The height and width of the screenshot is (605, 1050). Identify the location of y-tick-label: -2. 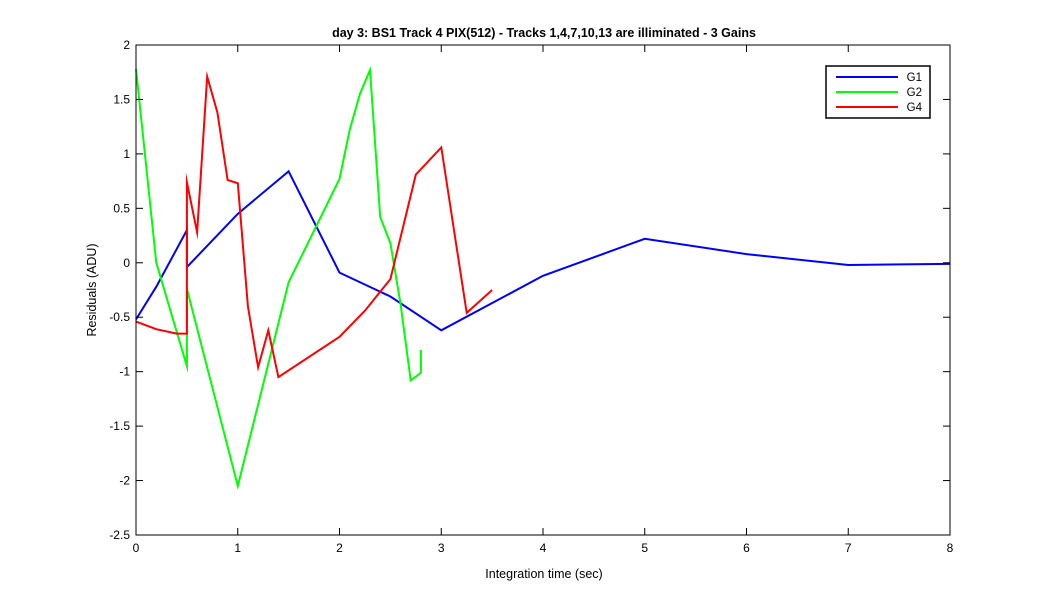
(124, 481).